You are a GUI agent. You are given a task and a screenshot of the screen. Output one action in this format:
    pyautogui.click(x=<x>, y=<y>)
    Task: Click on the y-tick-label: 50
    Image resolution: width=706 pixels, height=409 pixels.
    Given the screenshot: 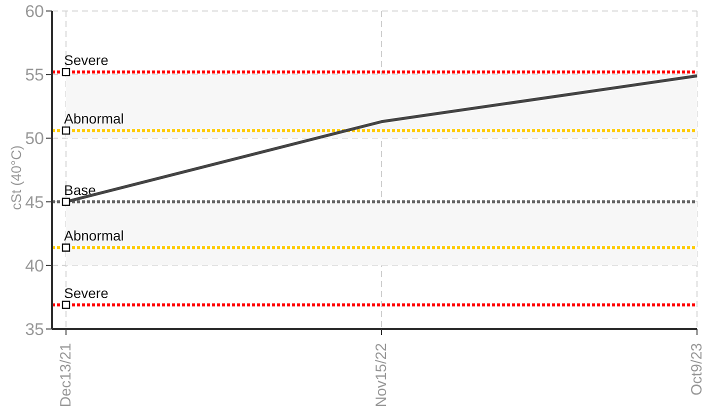 What is the action you would take?
    pyautogui.click(x=34, y=138)
    